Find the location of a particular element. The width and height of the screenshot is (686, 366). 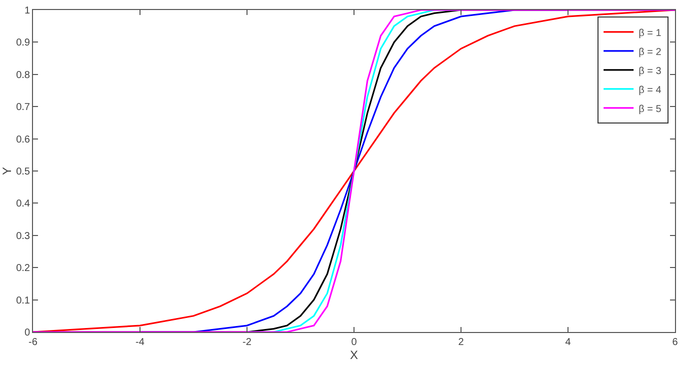

legend-label: β = 3 is located at coordinates (650, 71).